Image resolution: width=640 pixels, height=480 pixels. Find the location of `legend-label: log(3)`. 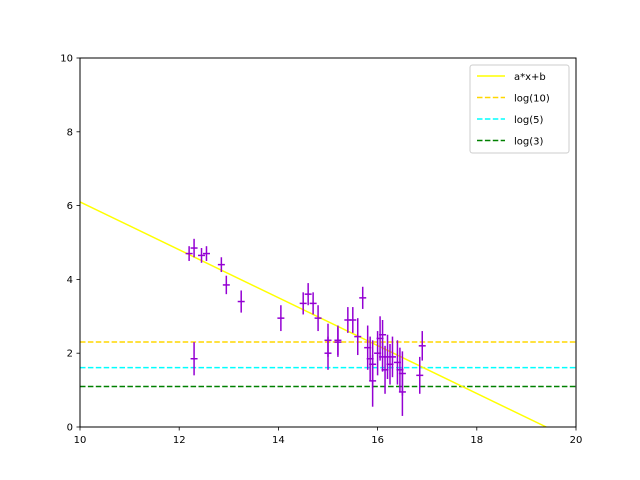

legend-label: log(3) is located at coordinates (529, 142).